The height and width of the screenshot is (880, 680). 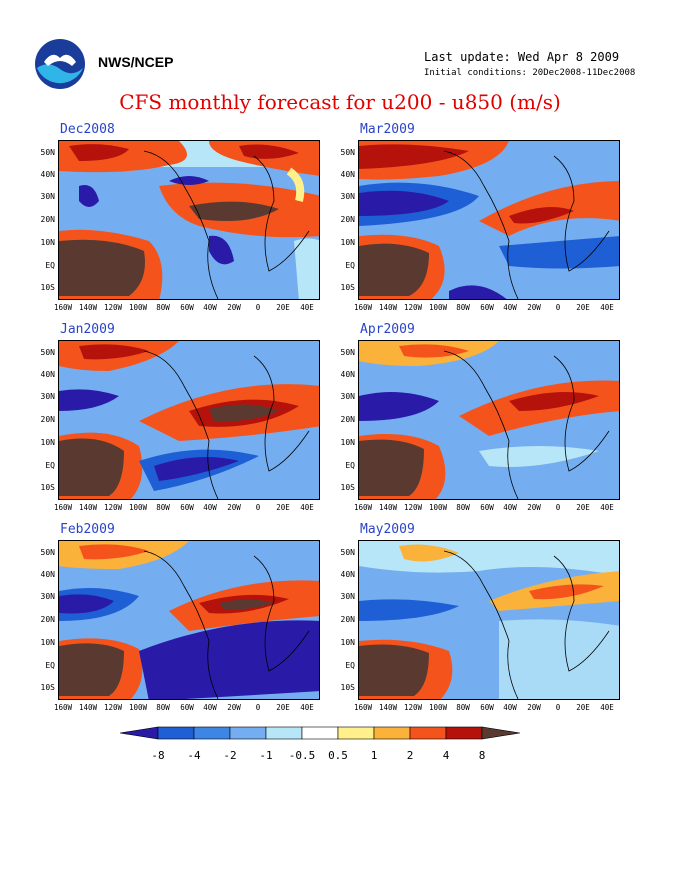 I want to click on map-mar2009, so click(x=489, y=220).